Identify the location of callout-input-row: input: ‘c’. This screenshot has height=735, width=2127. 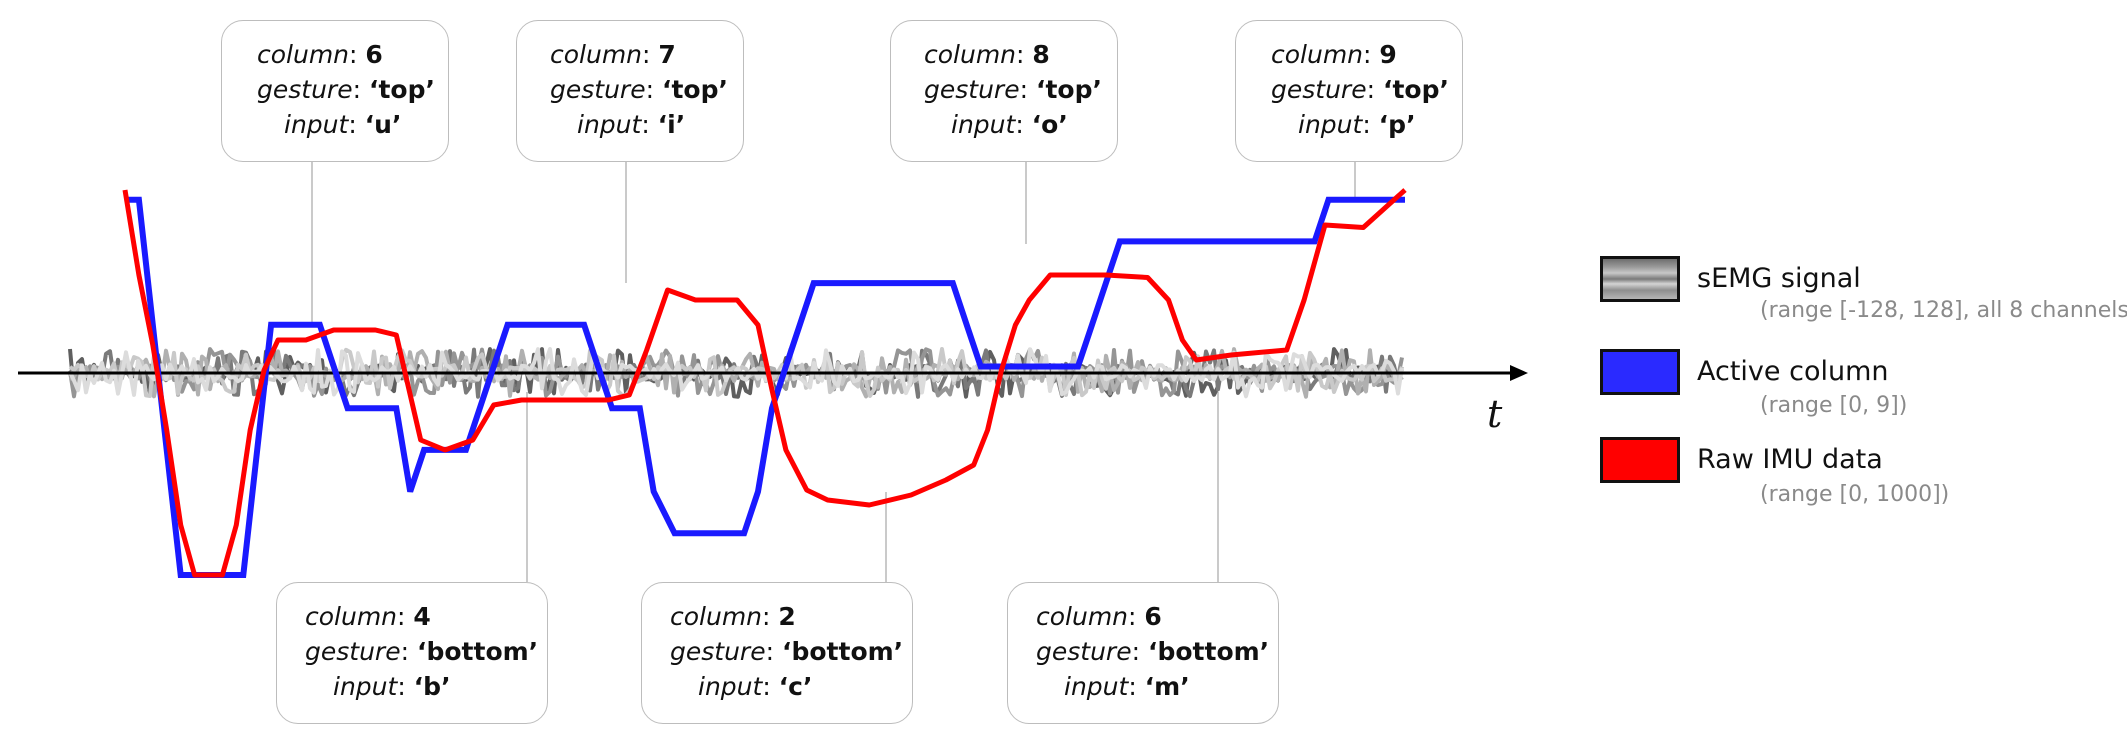
(755, 686).